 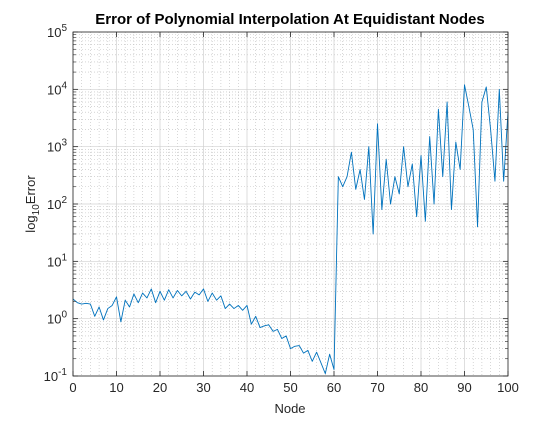 I want to click on x-tick-label: 30, so click(x=203, y=387).